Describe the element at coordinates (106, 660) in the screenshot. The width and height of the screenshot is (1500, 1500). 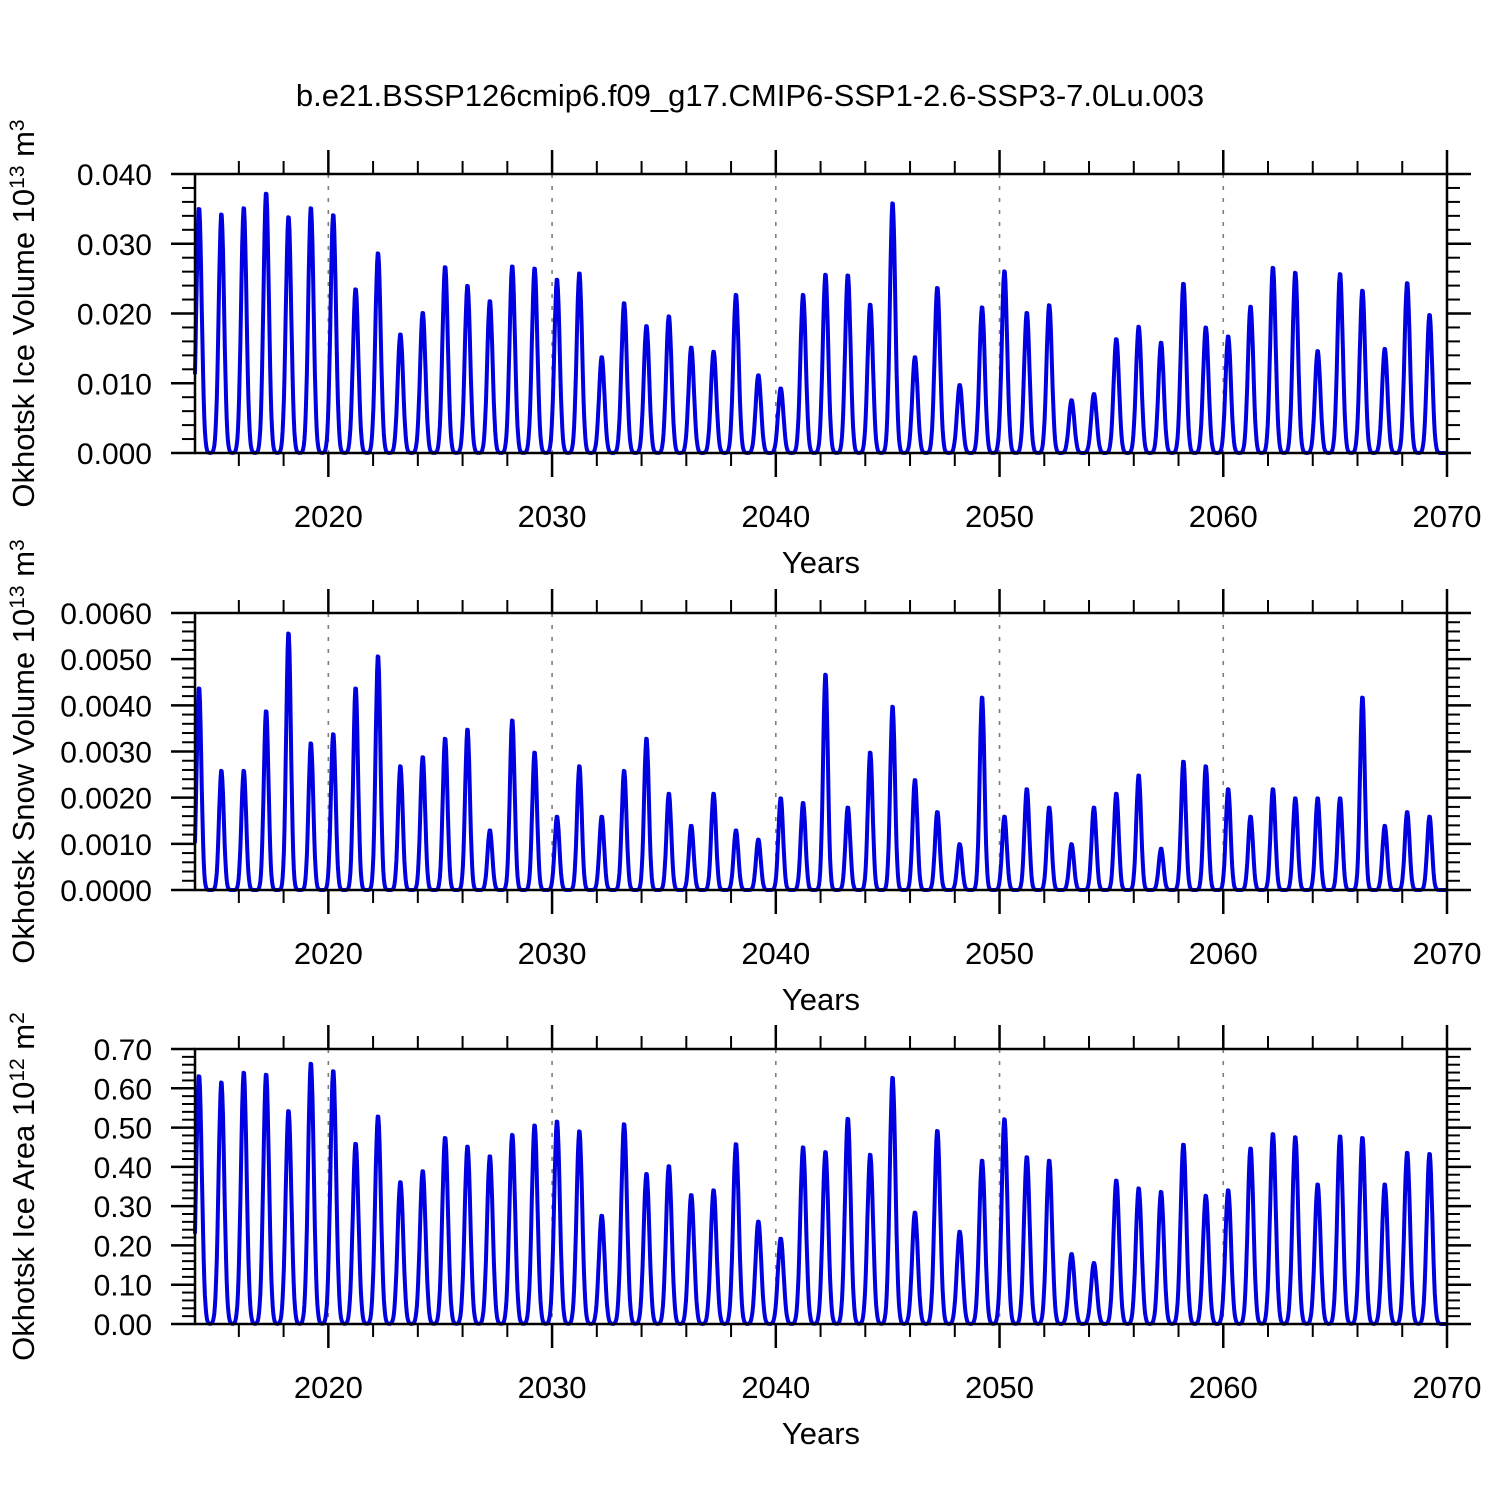
I see `y-tick-label: 0.0050` at that location.